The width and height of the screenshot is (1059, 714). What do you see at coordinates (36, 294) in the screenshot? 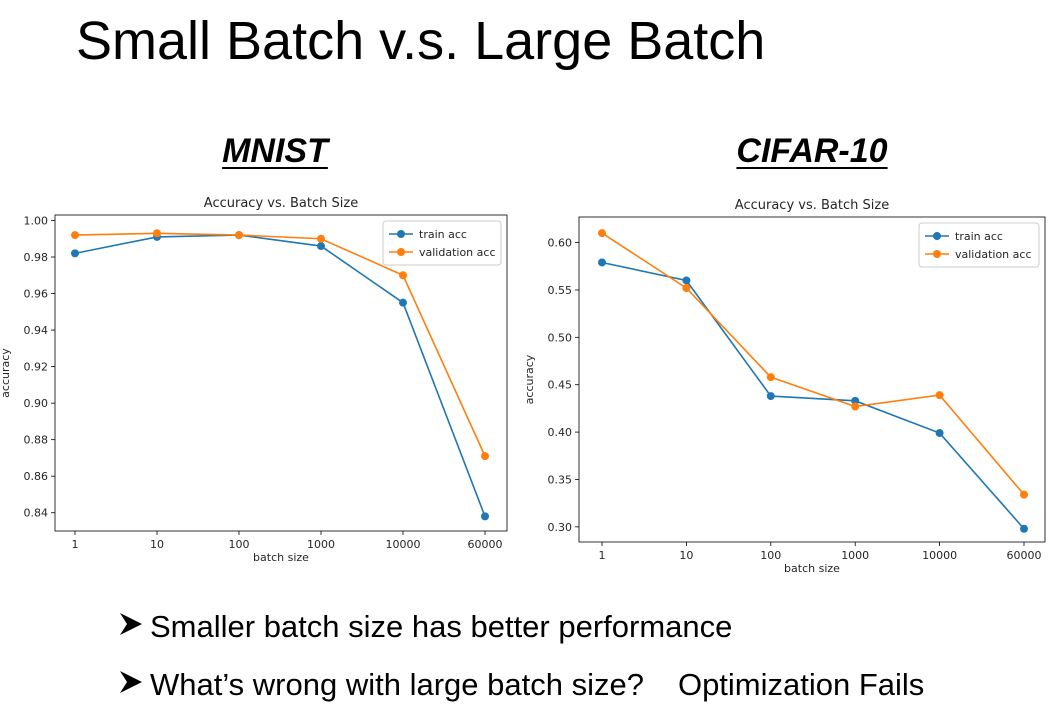
I see `y-tick-label: 0.96` at bounding box center [36, 294].